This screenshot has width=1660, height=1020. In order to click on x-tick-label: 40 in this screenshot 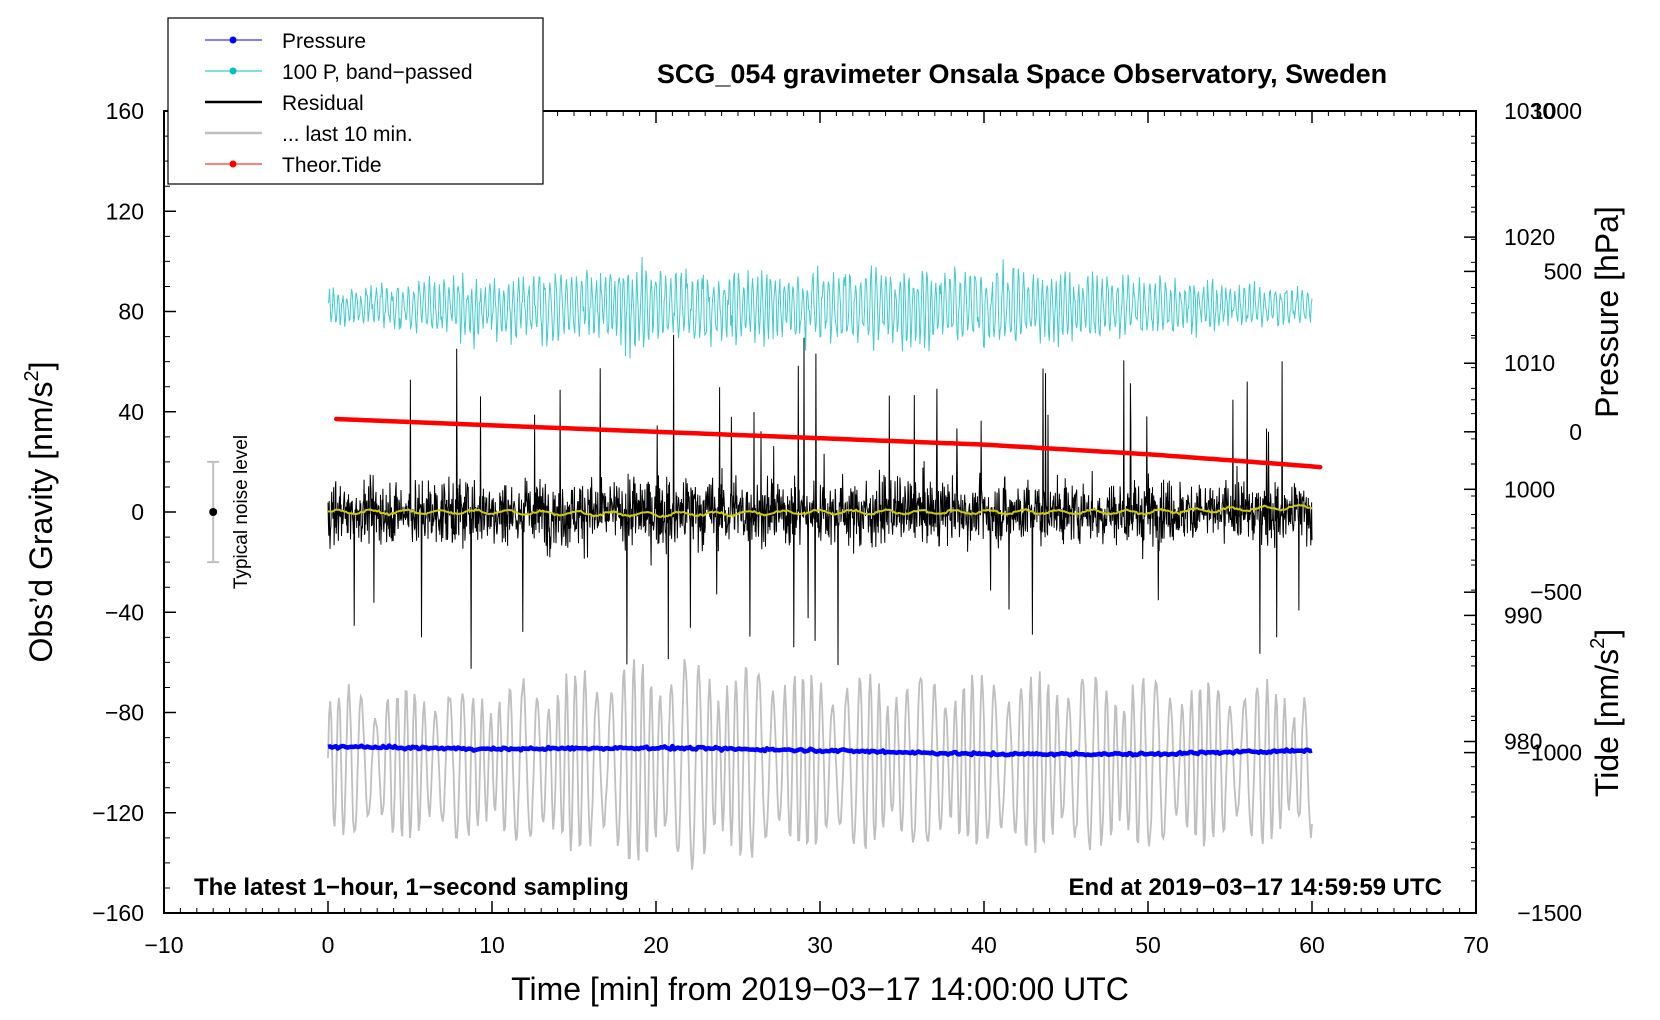, I will do `click(984, 945)`.